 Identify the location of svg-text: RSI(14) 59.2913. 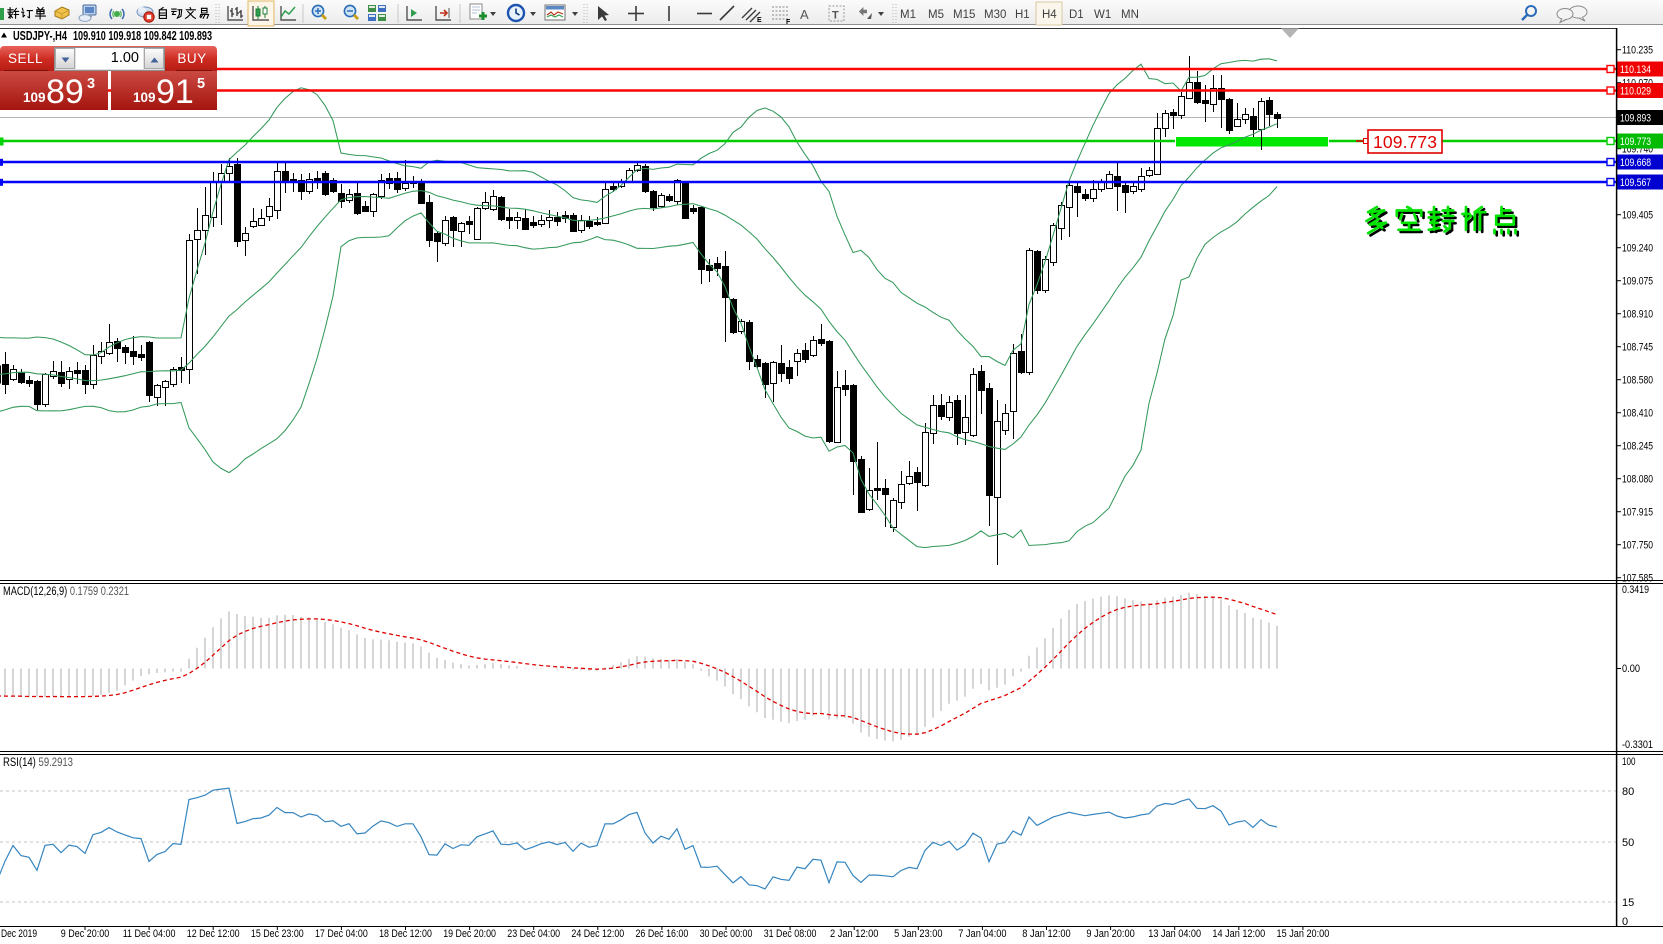
(38, 763).